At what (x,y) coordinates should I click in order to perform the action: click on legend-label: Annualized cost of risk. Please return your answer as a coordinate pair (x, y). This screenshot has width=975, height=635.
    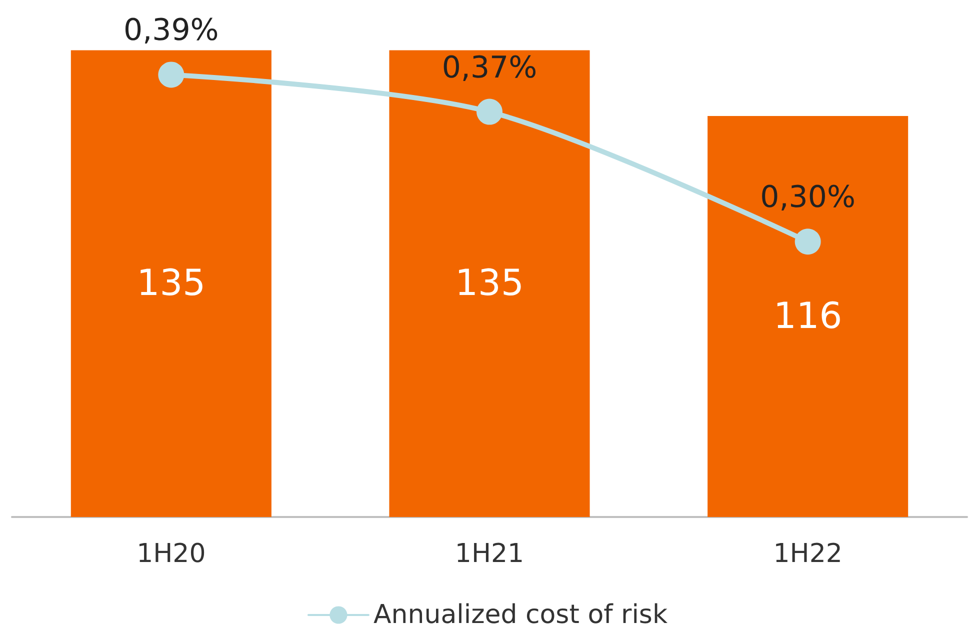
    Looking at the image, I should click on (520, 615).